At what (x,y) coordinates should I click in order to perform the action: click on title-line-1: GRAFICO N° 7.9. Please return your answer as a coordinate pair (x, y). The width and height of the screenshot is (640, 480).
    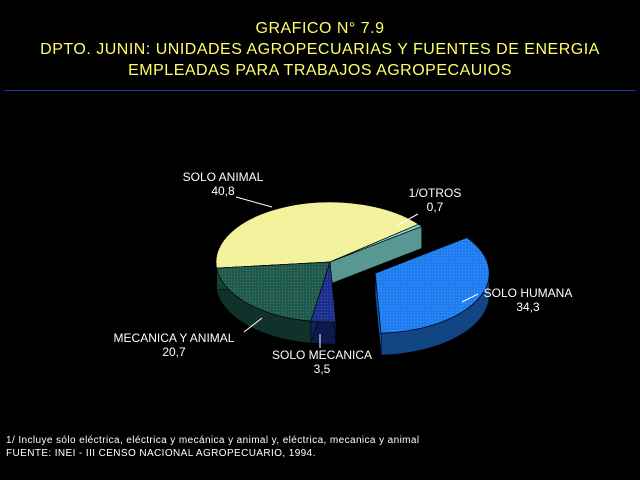
    Looking at the image, I should click on (320, 28).